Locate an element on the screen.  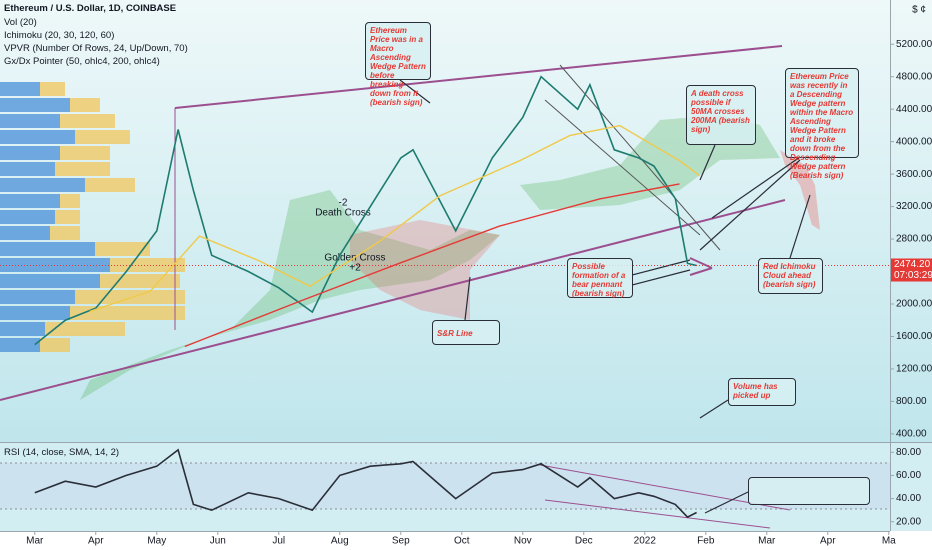
x-tick-label: Aug is located at coordinates (340, 541).